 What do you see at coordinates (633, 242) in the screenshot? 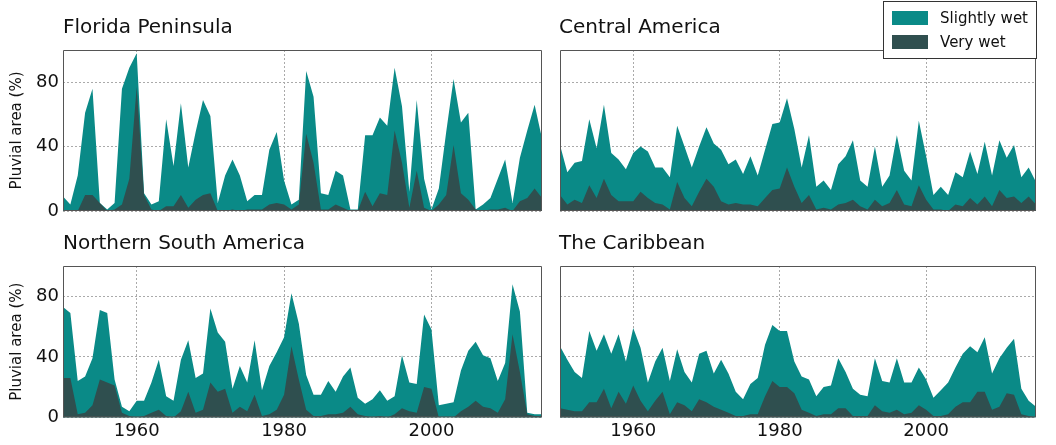
I see `chart-title: The Caribbean` at bounding box center [633, 242].